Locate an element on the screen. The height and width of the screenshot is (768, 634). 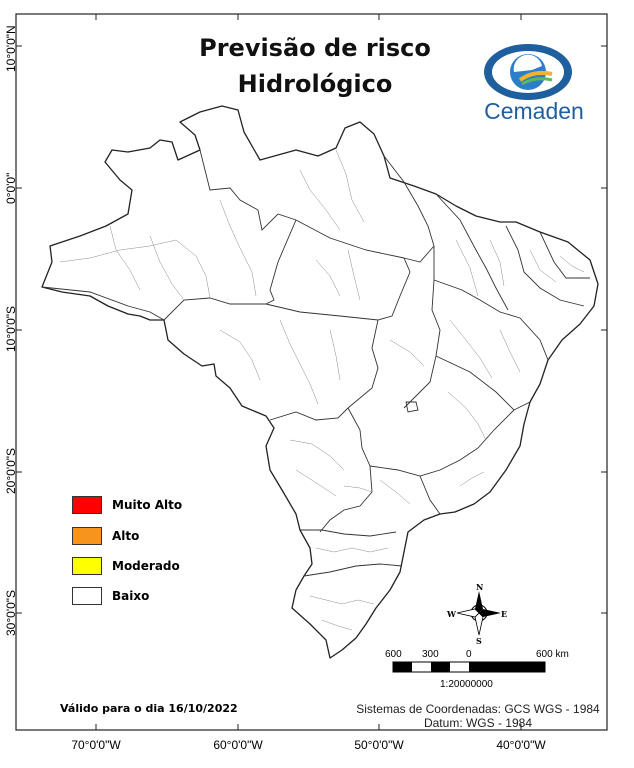
cemaden-logo-text: Cemaden is located at coordinates (534, 111).